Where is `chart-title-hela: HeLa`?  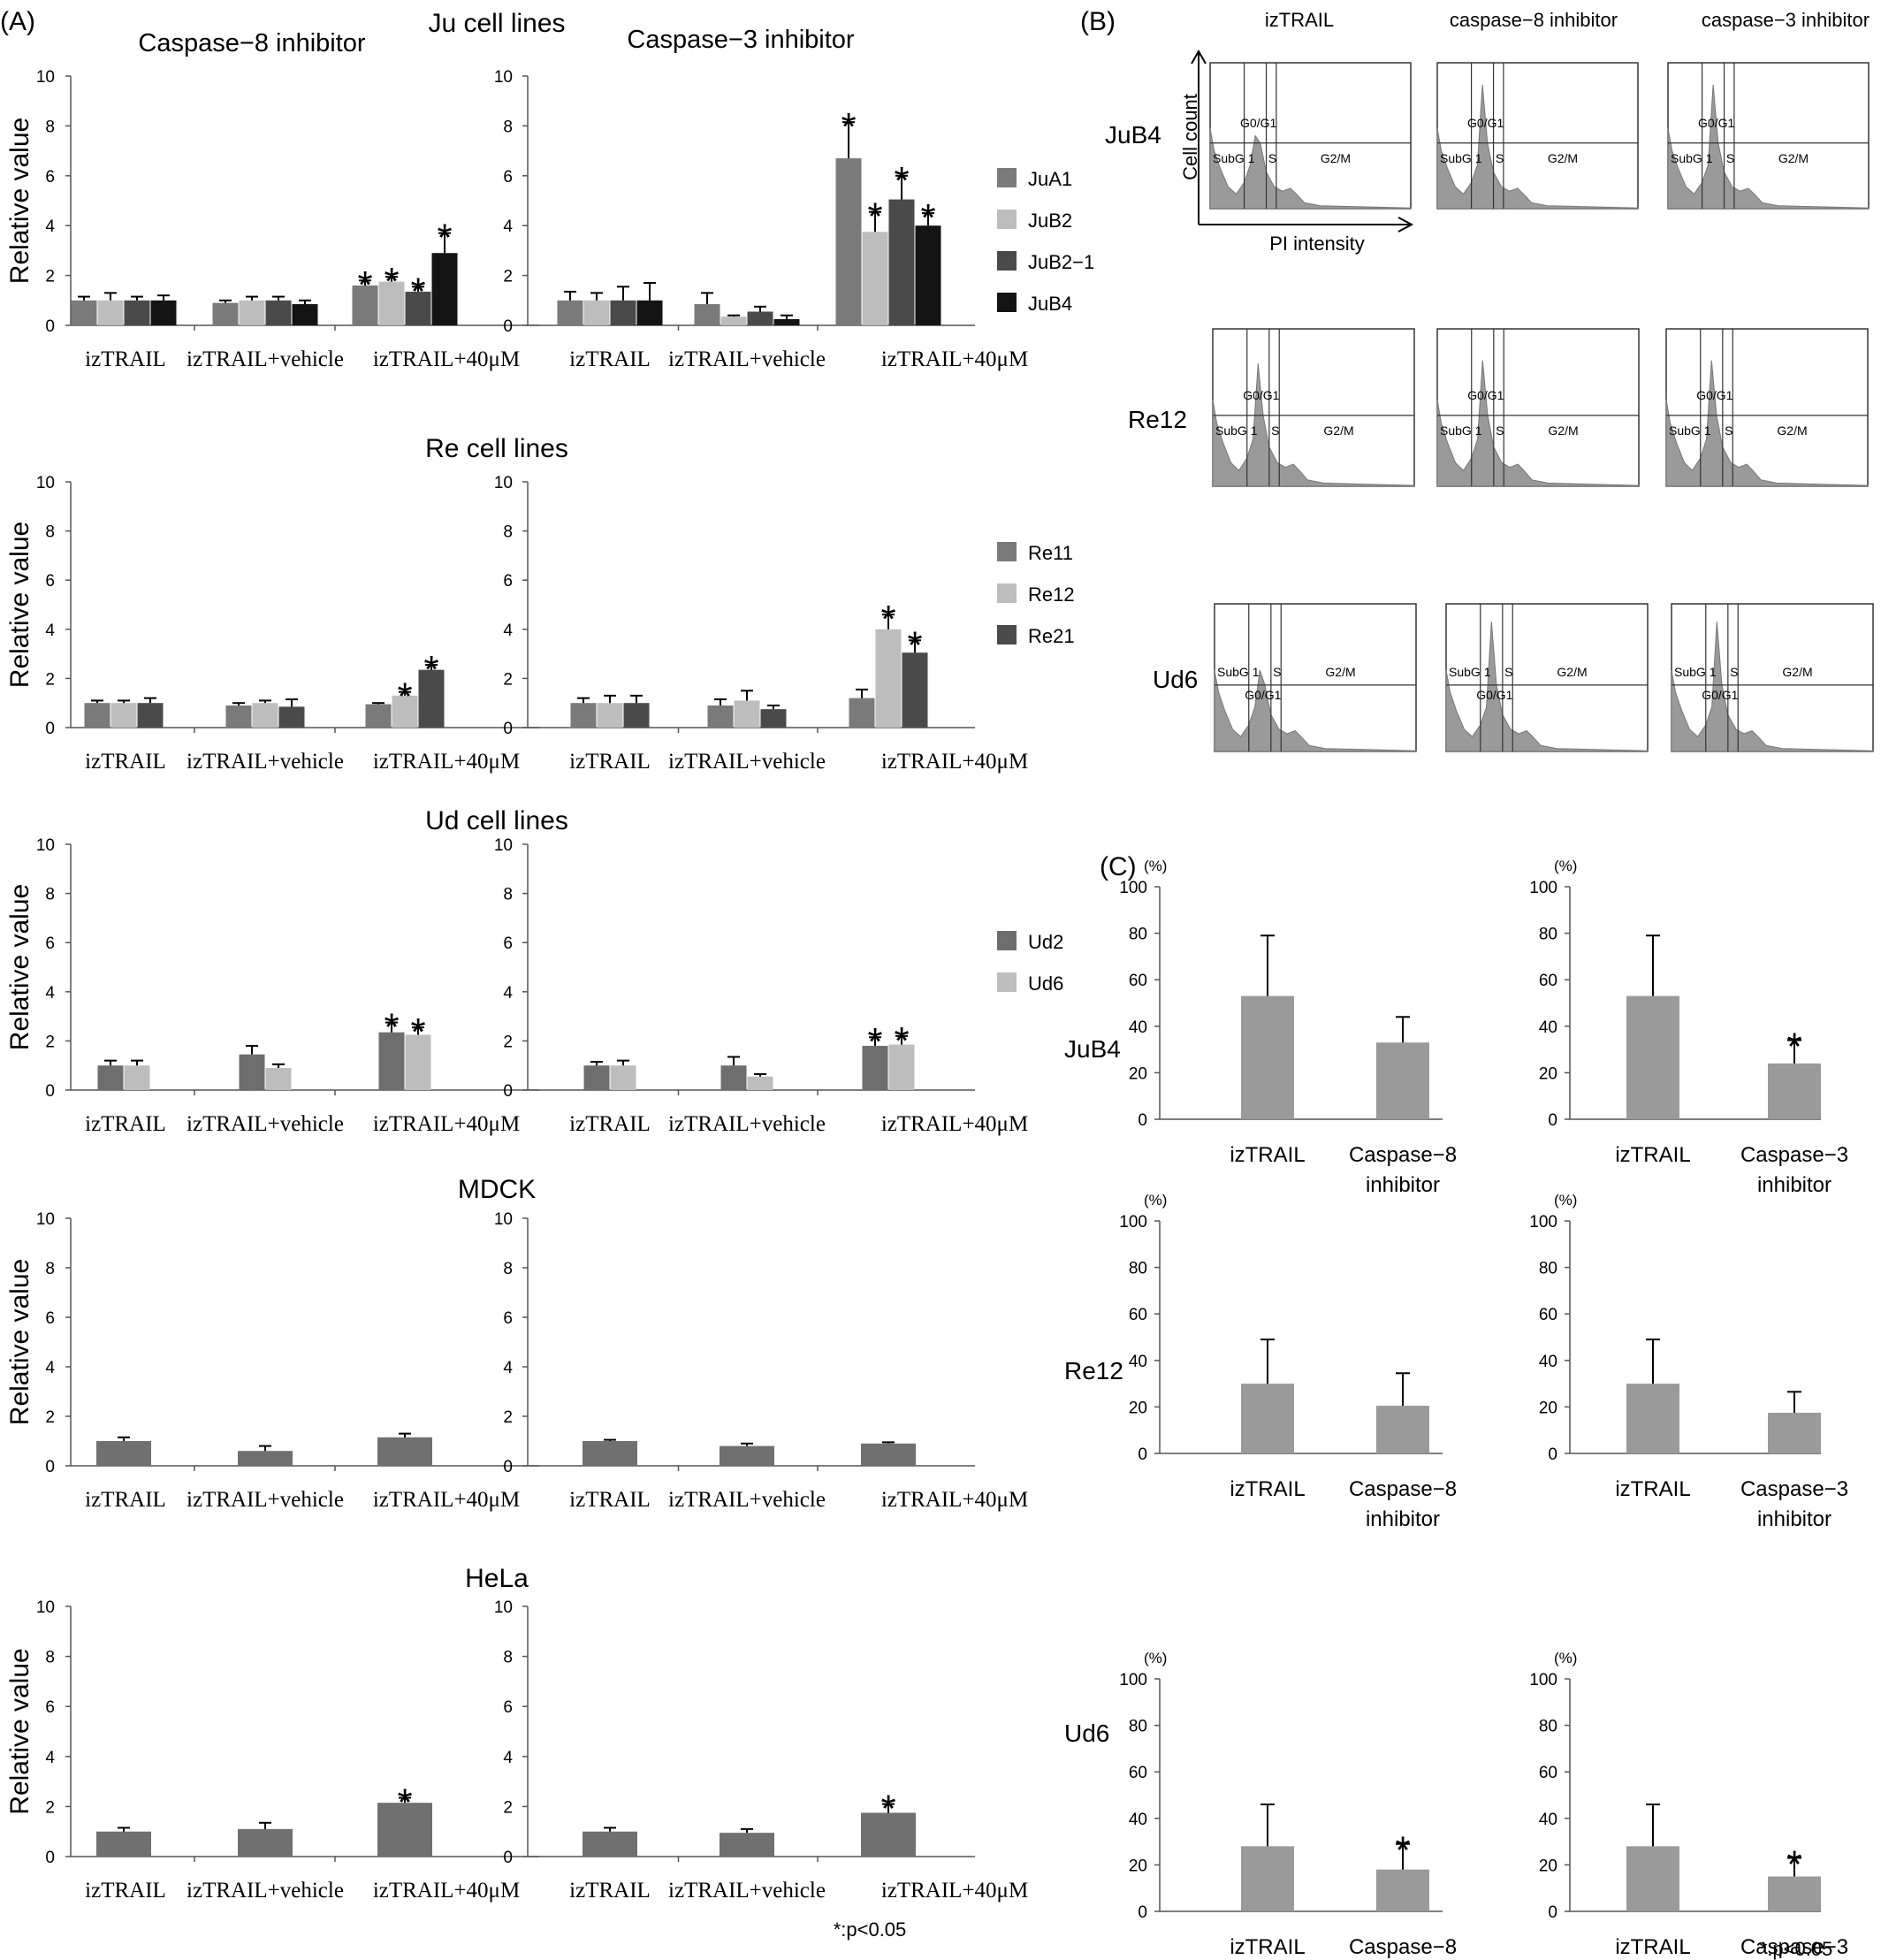 chart-title-hela: HeLa is located at coordinates (497, 1578).